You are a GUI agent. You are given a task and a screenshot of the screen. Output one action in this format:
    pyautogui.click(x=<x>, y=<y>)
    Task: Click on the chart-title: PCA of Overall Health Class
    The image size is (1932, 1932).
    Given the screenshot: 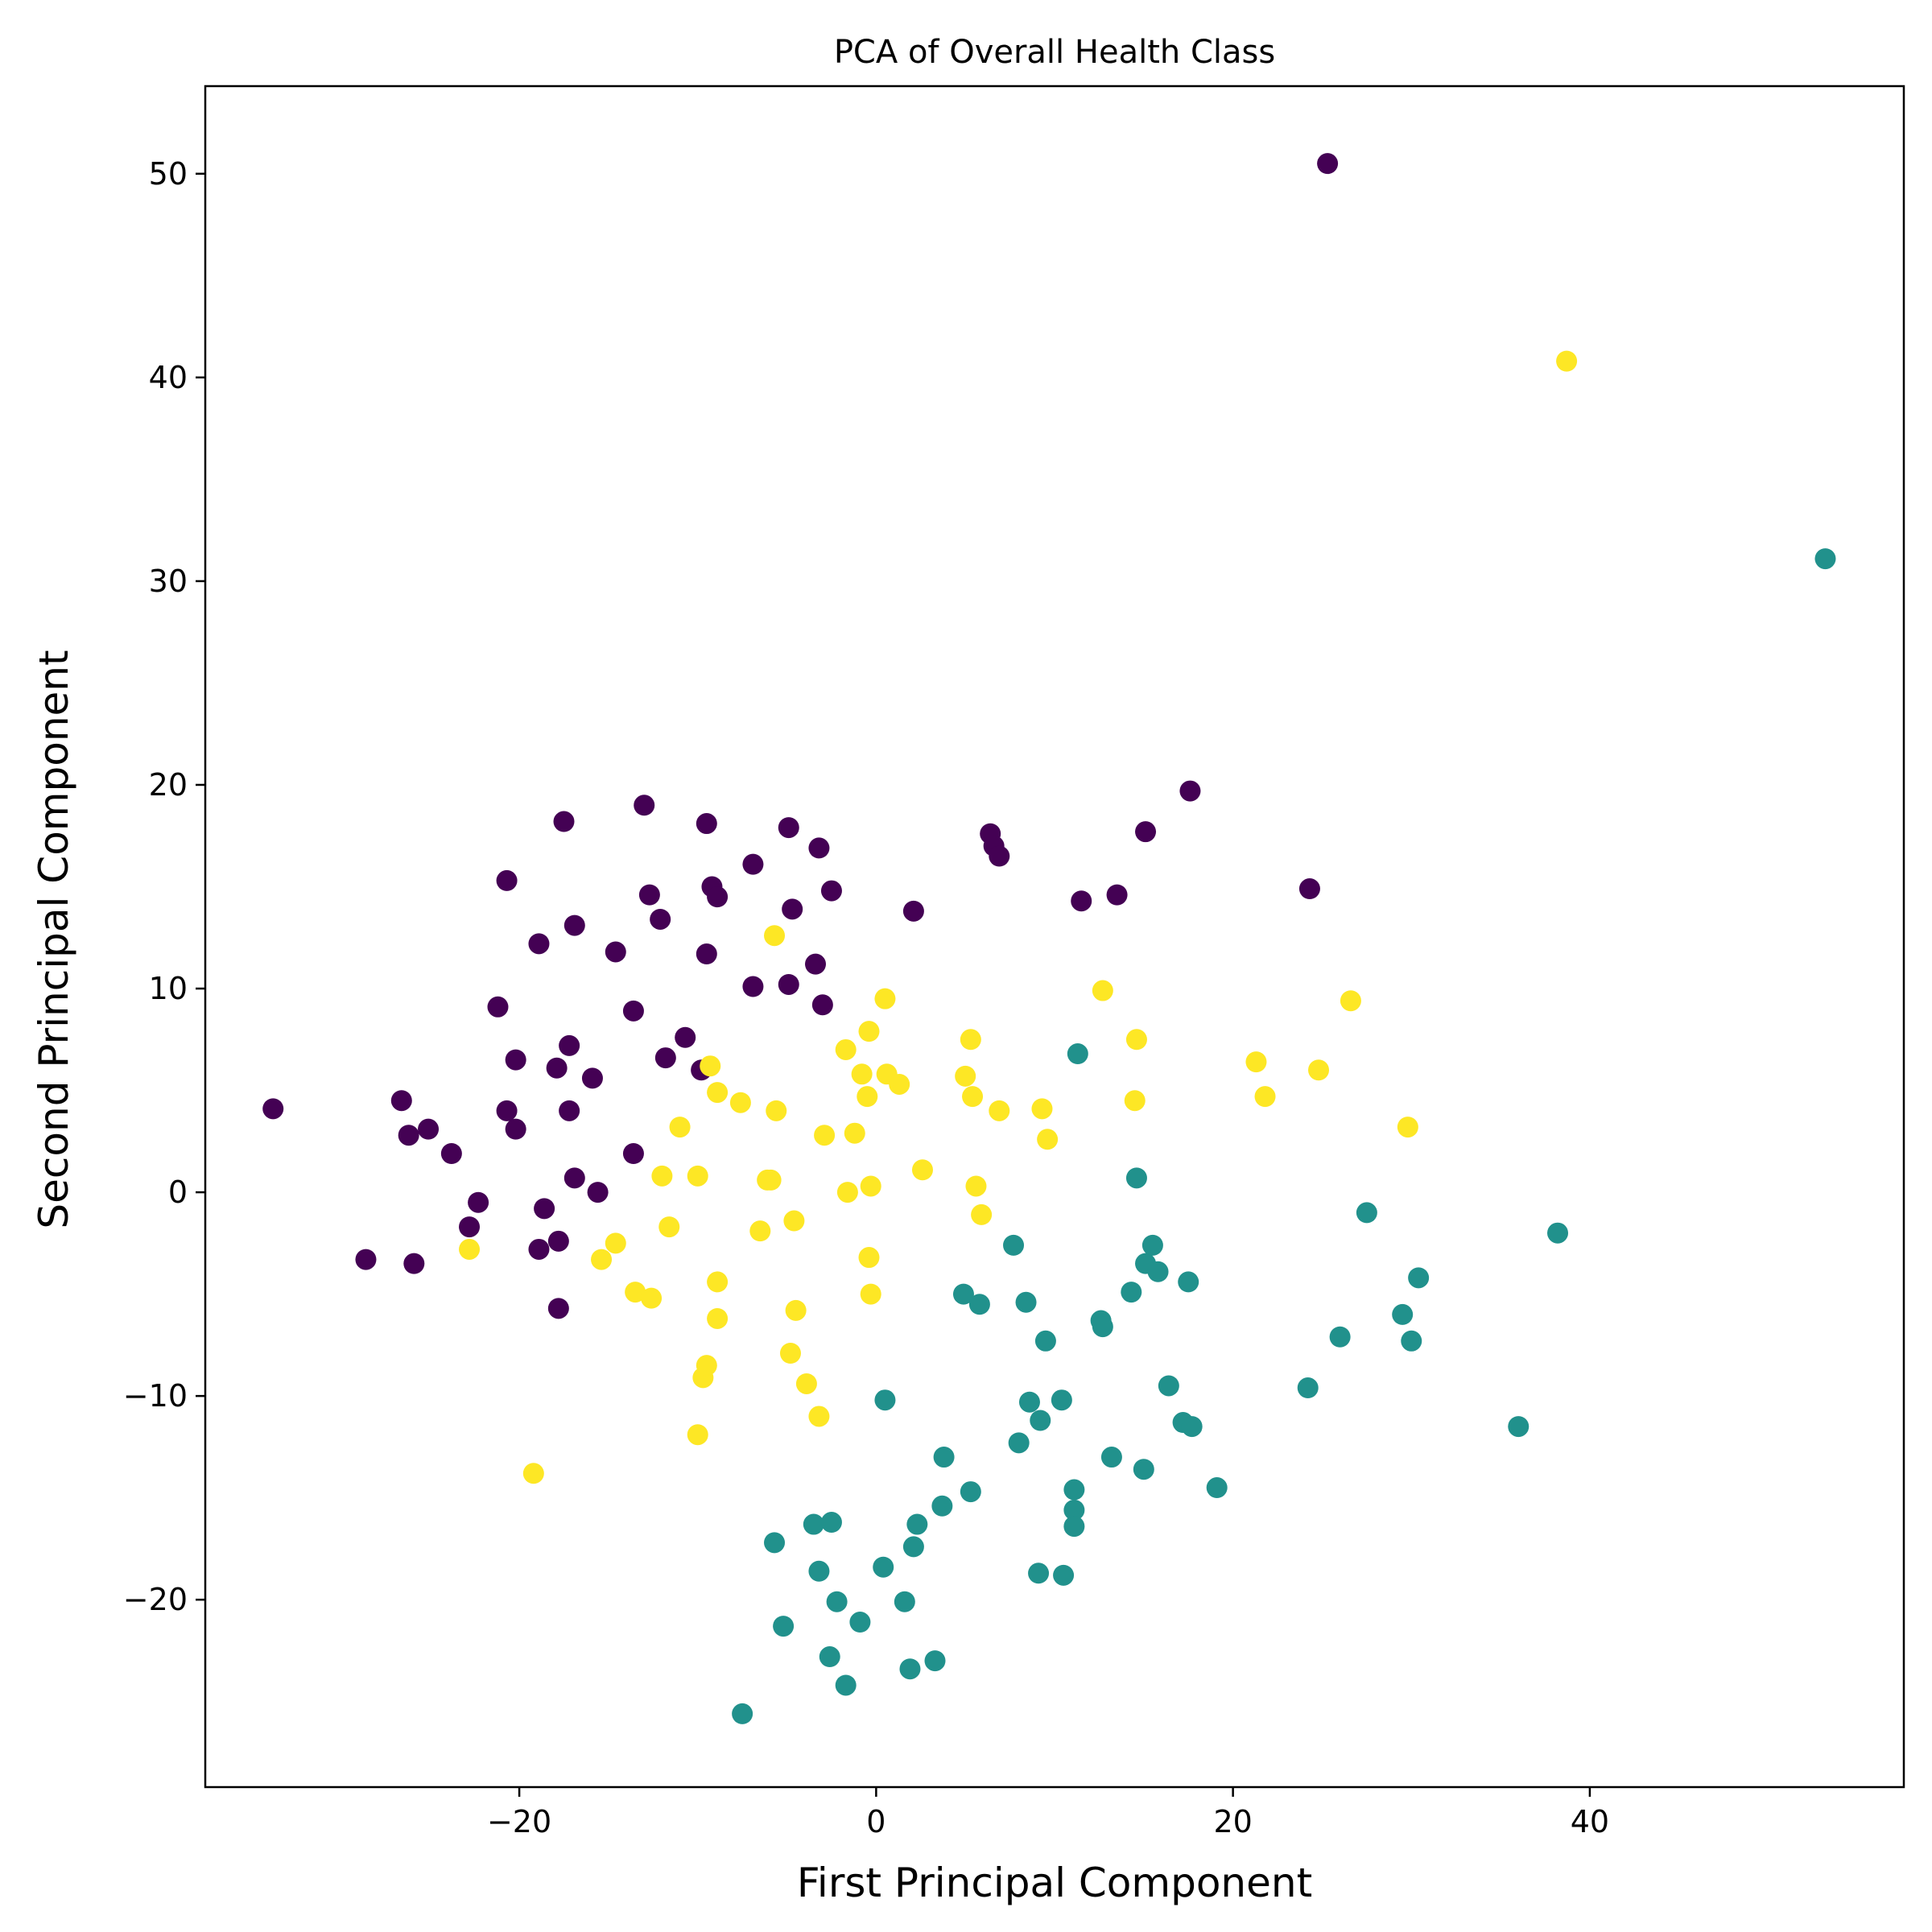 What is the action you would take?
    pyautogui.click(x=1054, y=53)
    